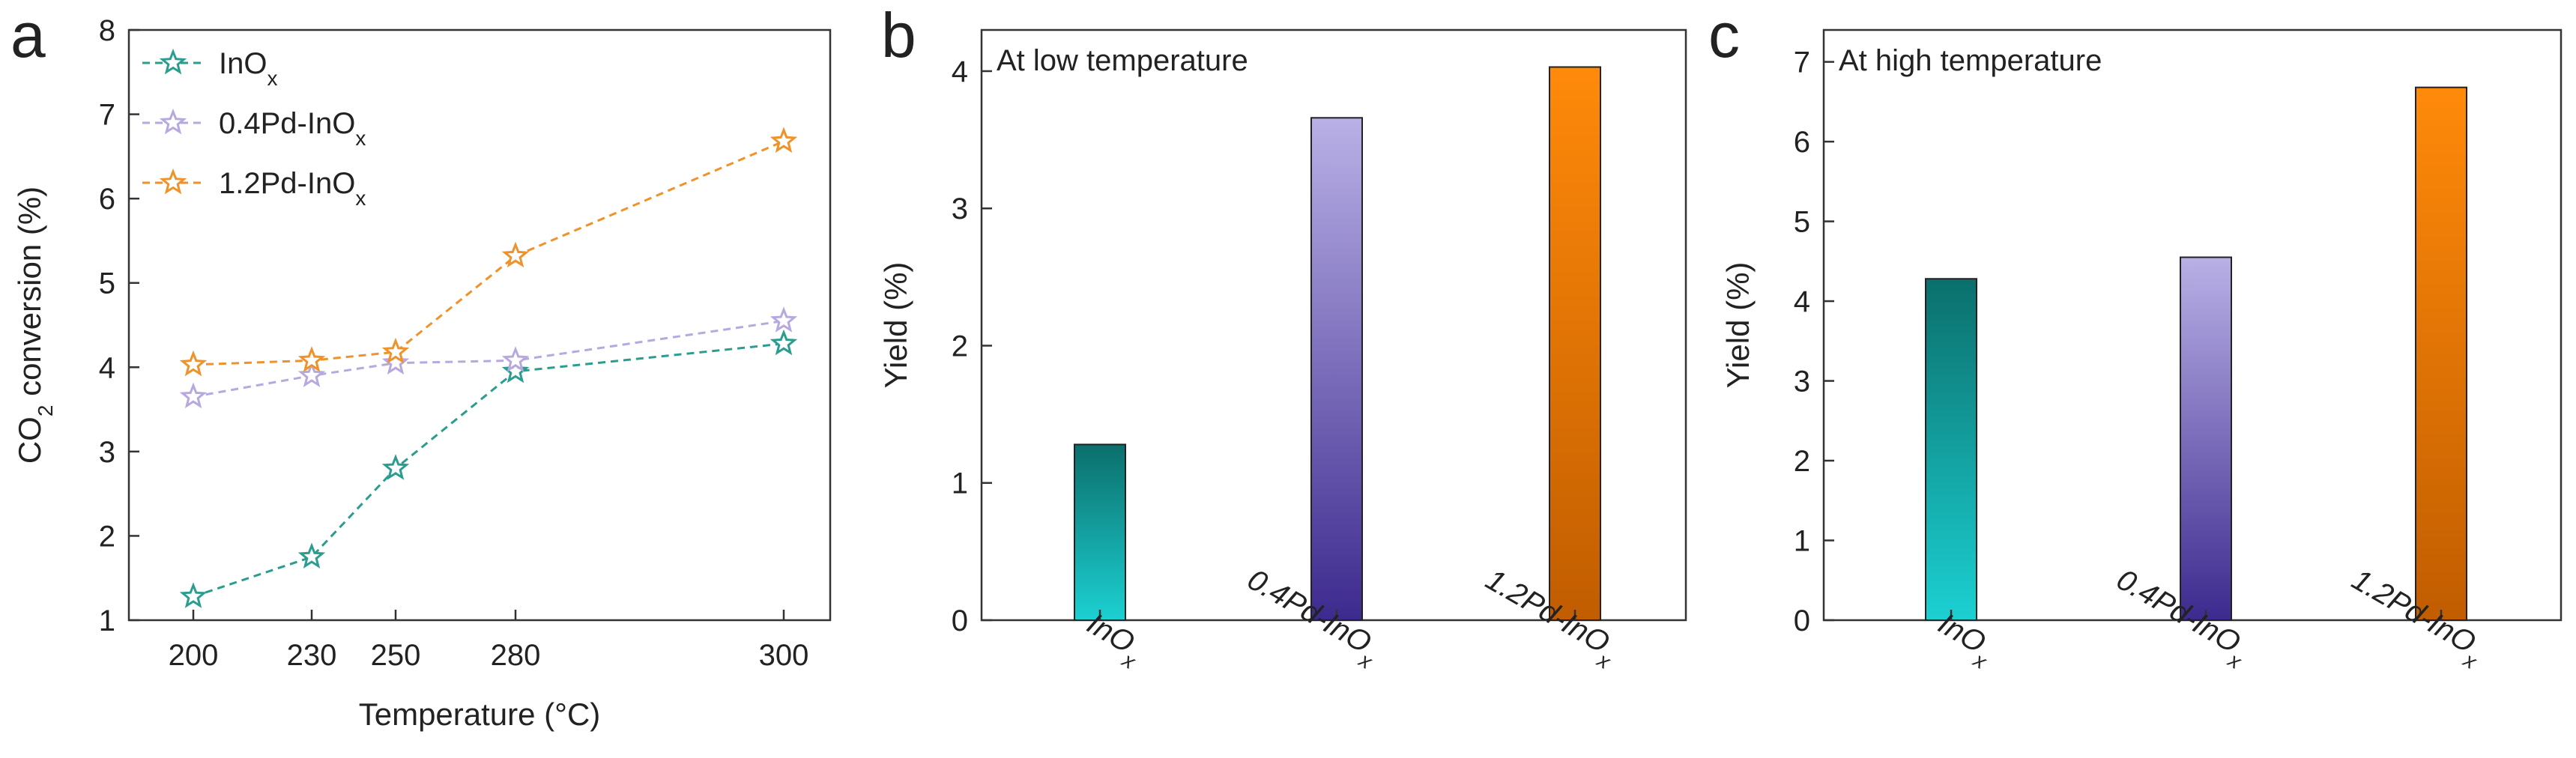  What do you see at coordinates (107, 30) in the screenshot?
I see `panel-a-y-tick-label: 8` at bounding box center [107, 30].